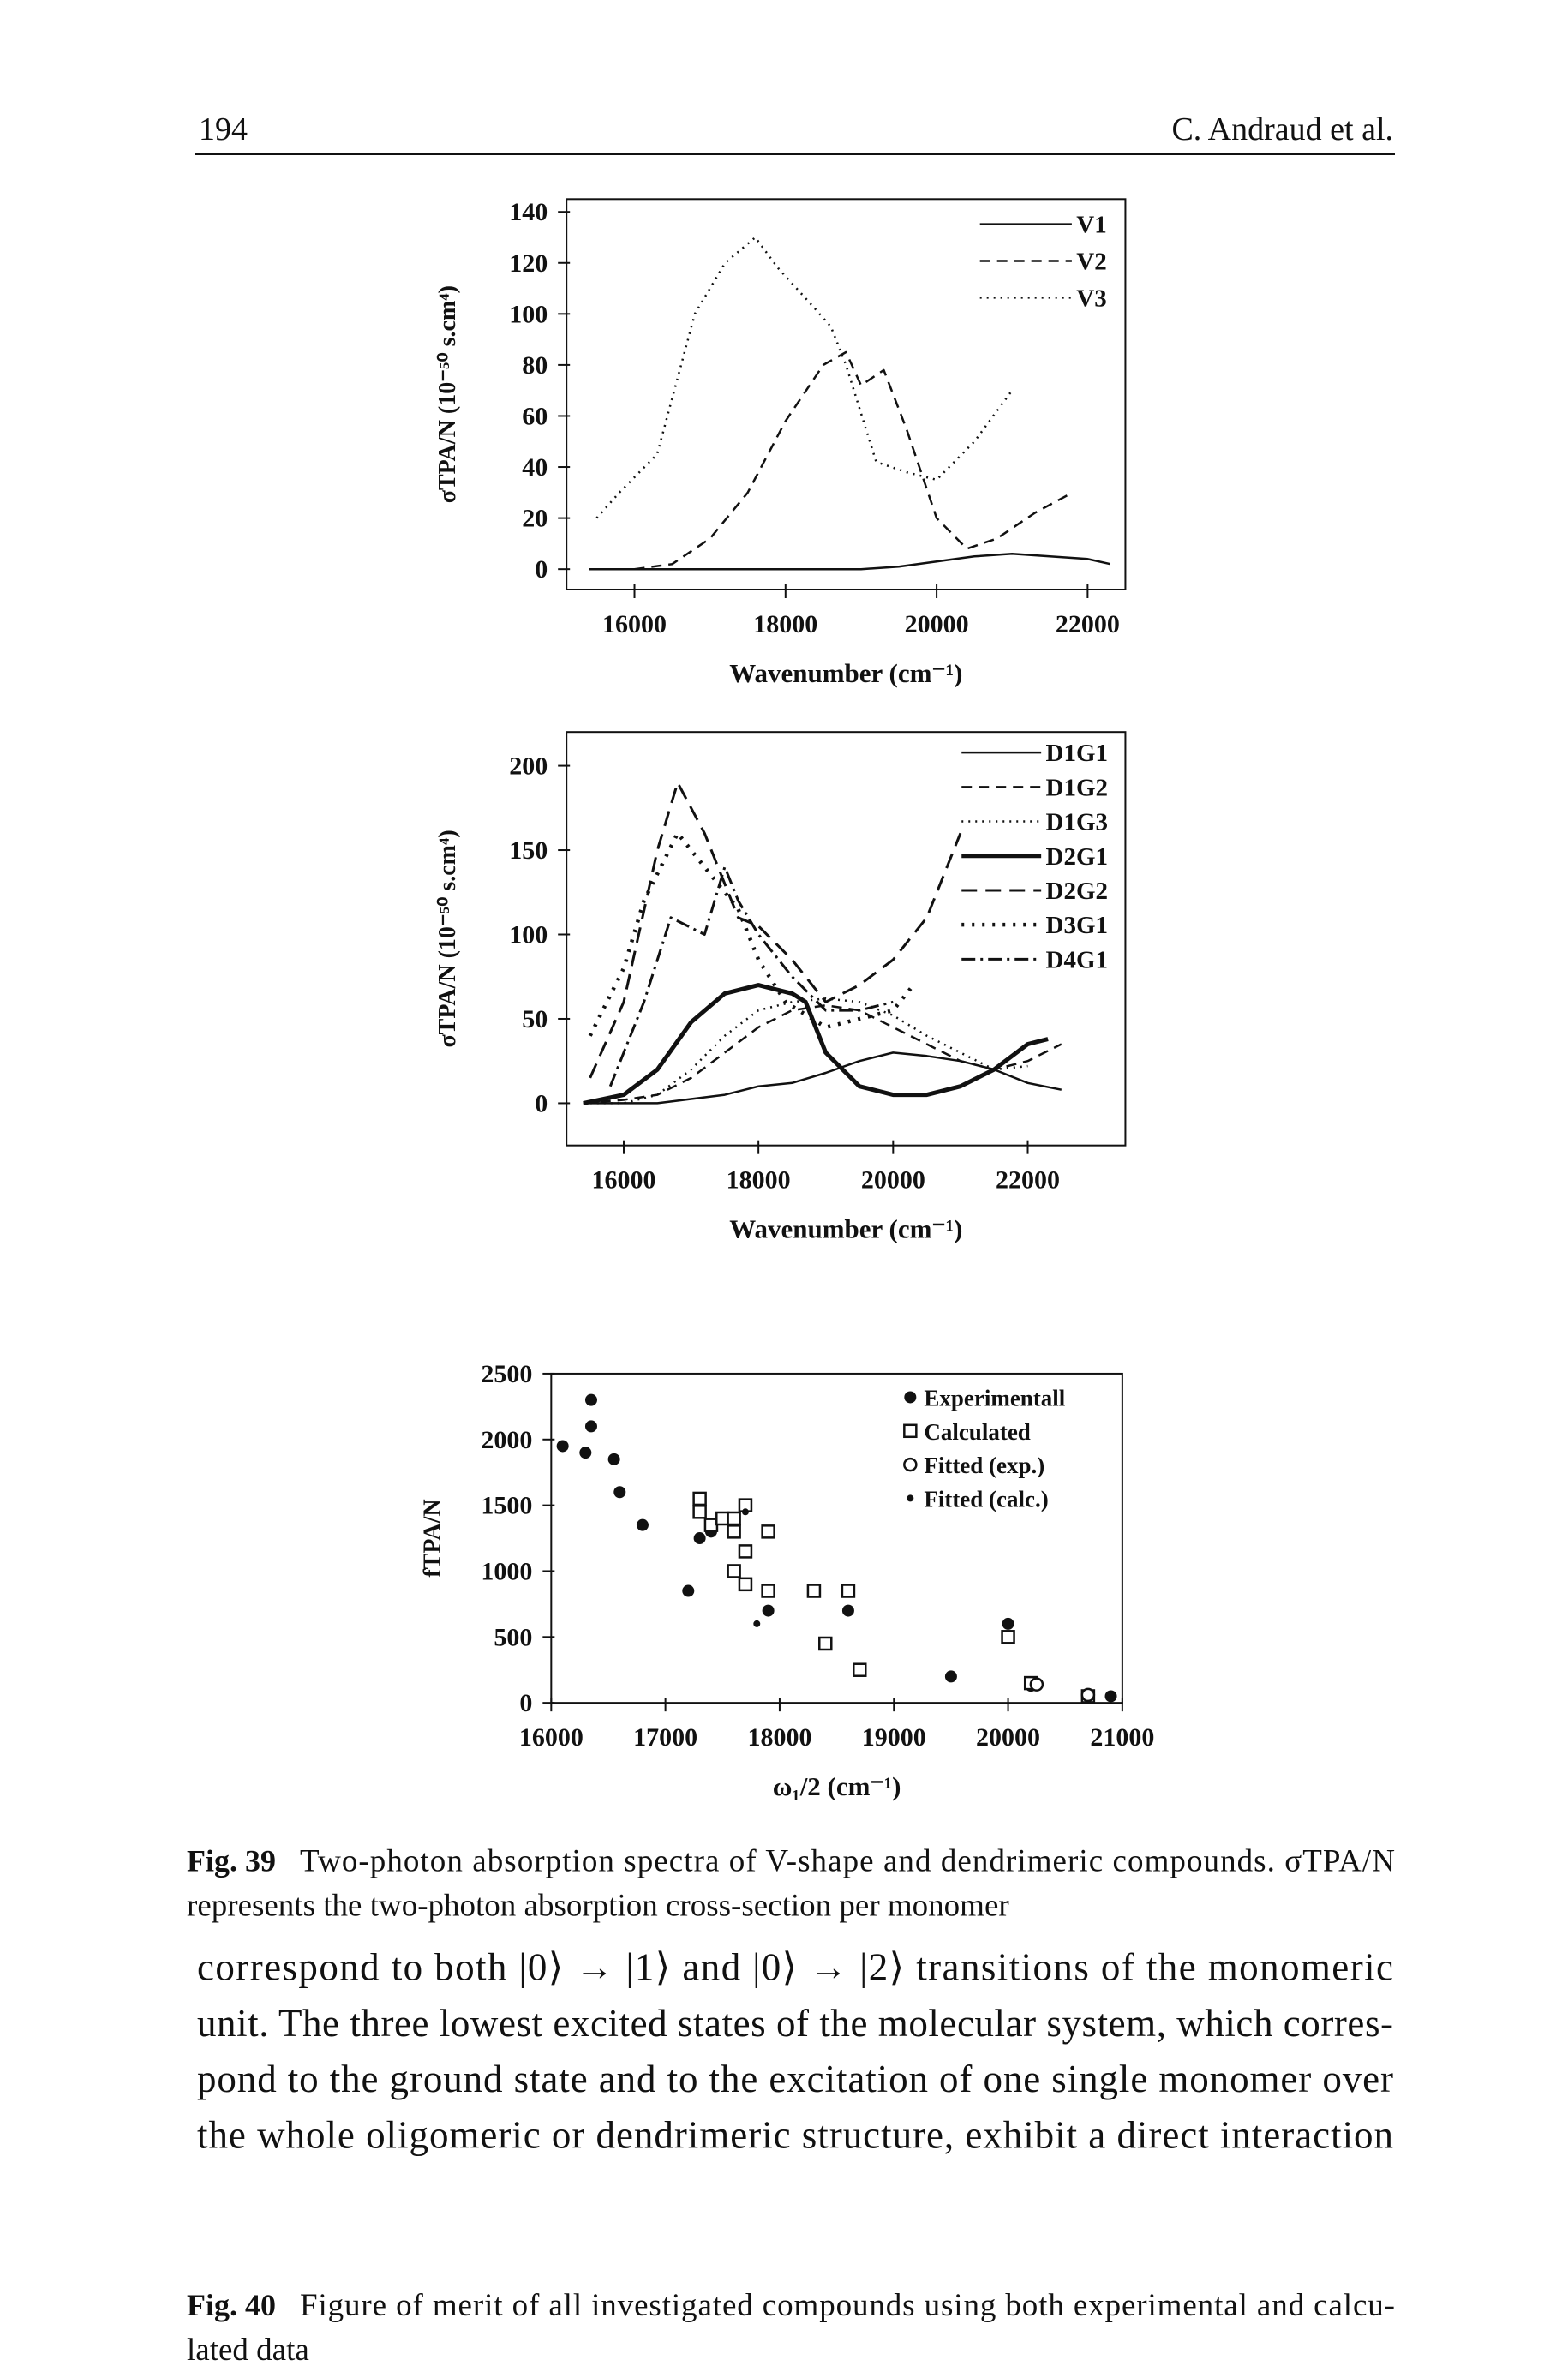  What do you see at coordinates (894, 1738) in the screenshot?
I see `x-tick-label: 19000` at bounding box center [894, 1738].